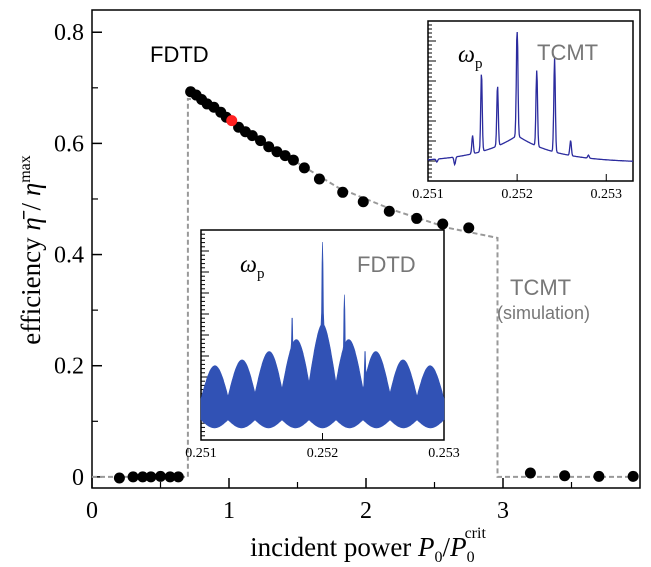  Describe the element at coordinates (458, 547) in the screenshot. I see `x-axis-label-p2: P` at that location.